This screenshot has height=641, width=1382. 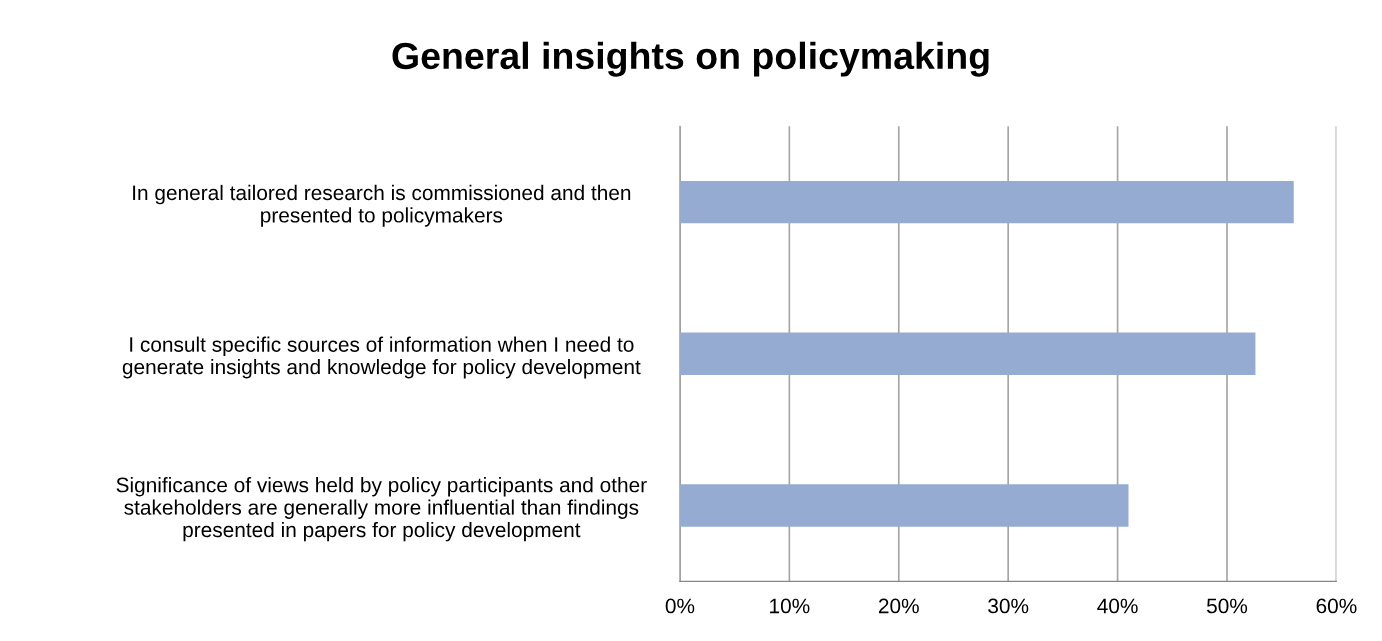 I want to click on x-tick-label: 40%, so click(x=1117, y=606).